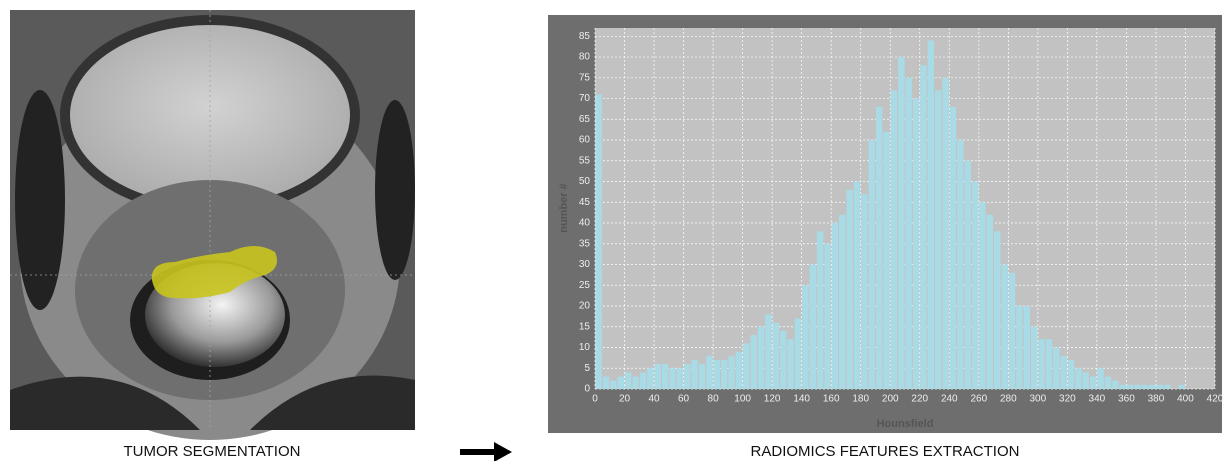 The image size is (1226, 466). Describe the element at coordinates (978, 399) in the screenshot. I see `x-tick-label: 260` at that location.